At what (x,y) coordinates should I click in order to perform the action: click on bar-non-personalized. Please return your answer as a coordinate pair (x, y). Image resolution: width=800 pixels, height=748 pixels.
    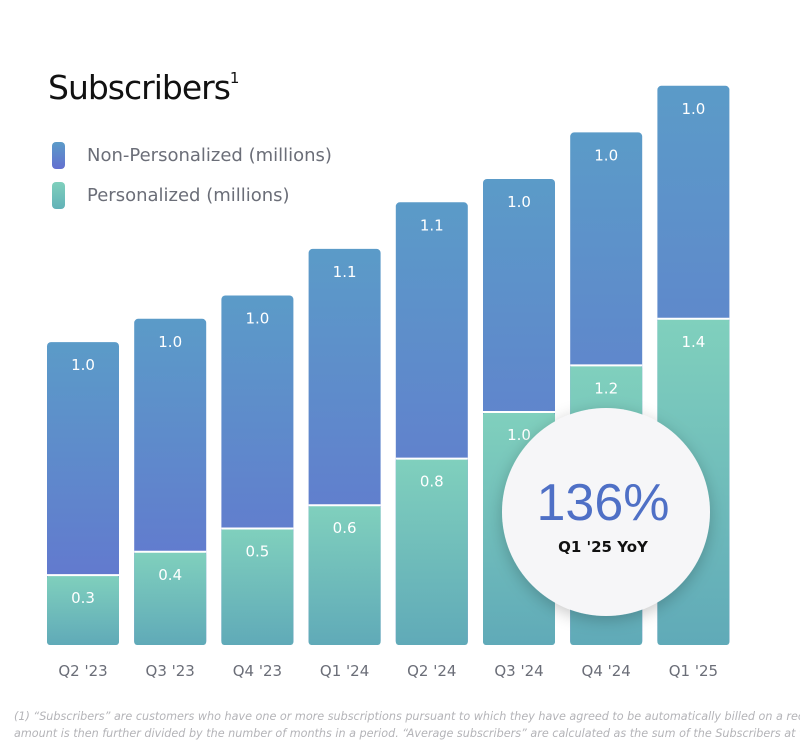
    Looking at the image, I should click on (83, 493).